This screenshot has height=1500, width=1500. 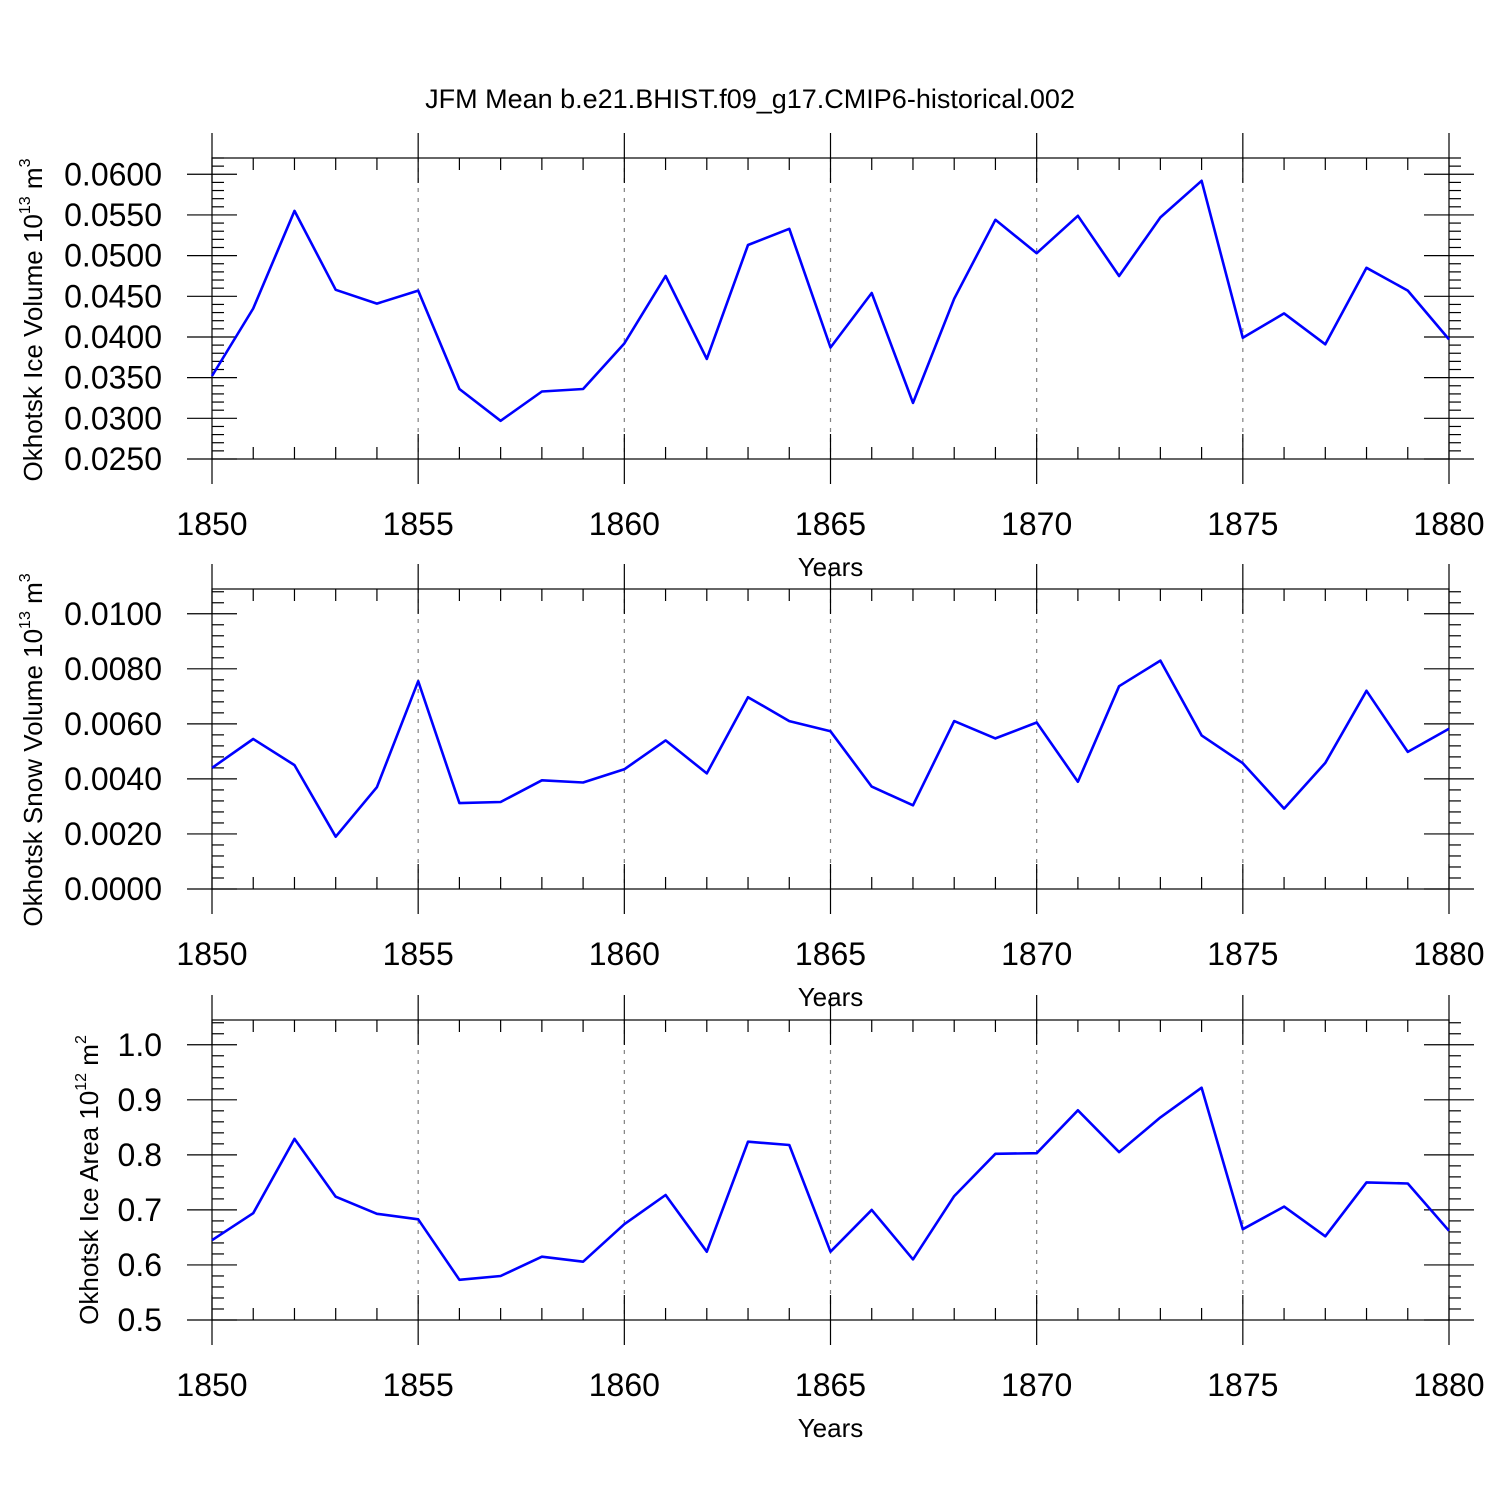 What do you see at coordinates (32, 319) in the screenshot?
I see `y-axis-label: Okhotsk Ice Volume 1013 m3` at bounding box center [32, 319].